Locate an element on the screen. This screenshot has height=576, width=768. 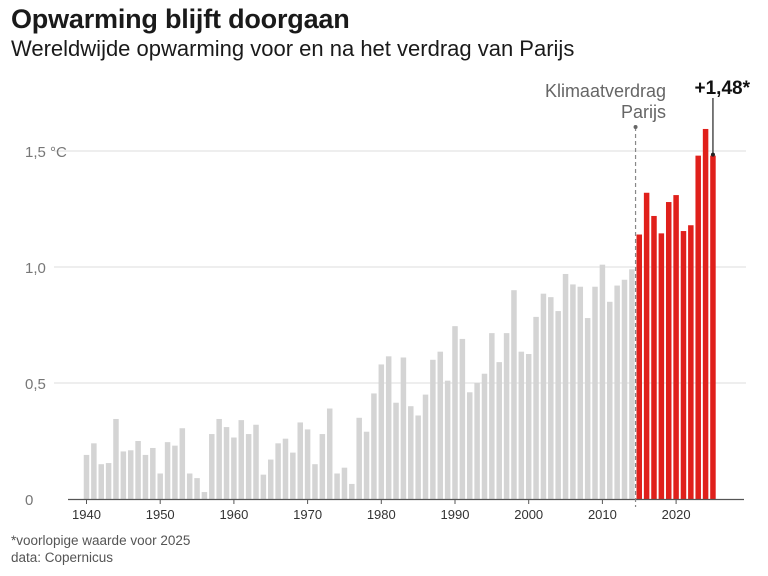
bar-2019 is located at coordinates (668, 351).